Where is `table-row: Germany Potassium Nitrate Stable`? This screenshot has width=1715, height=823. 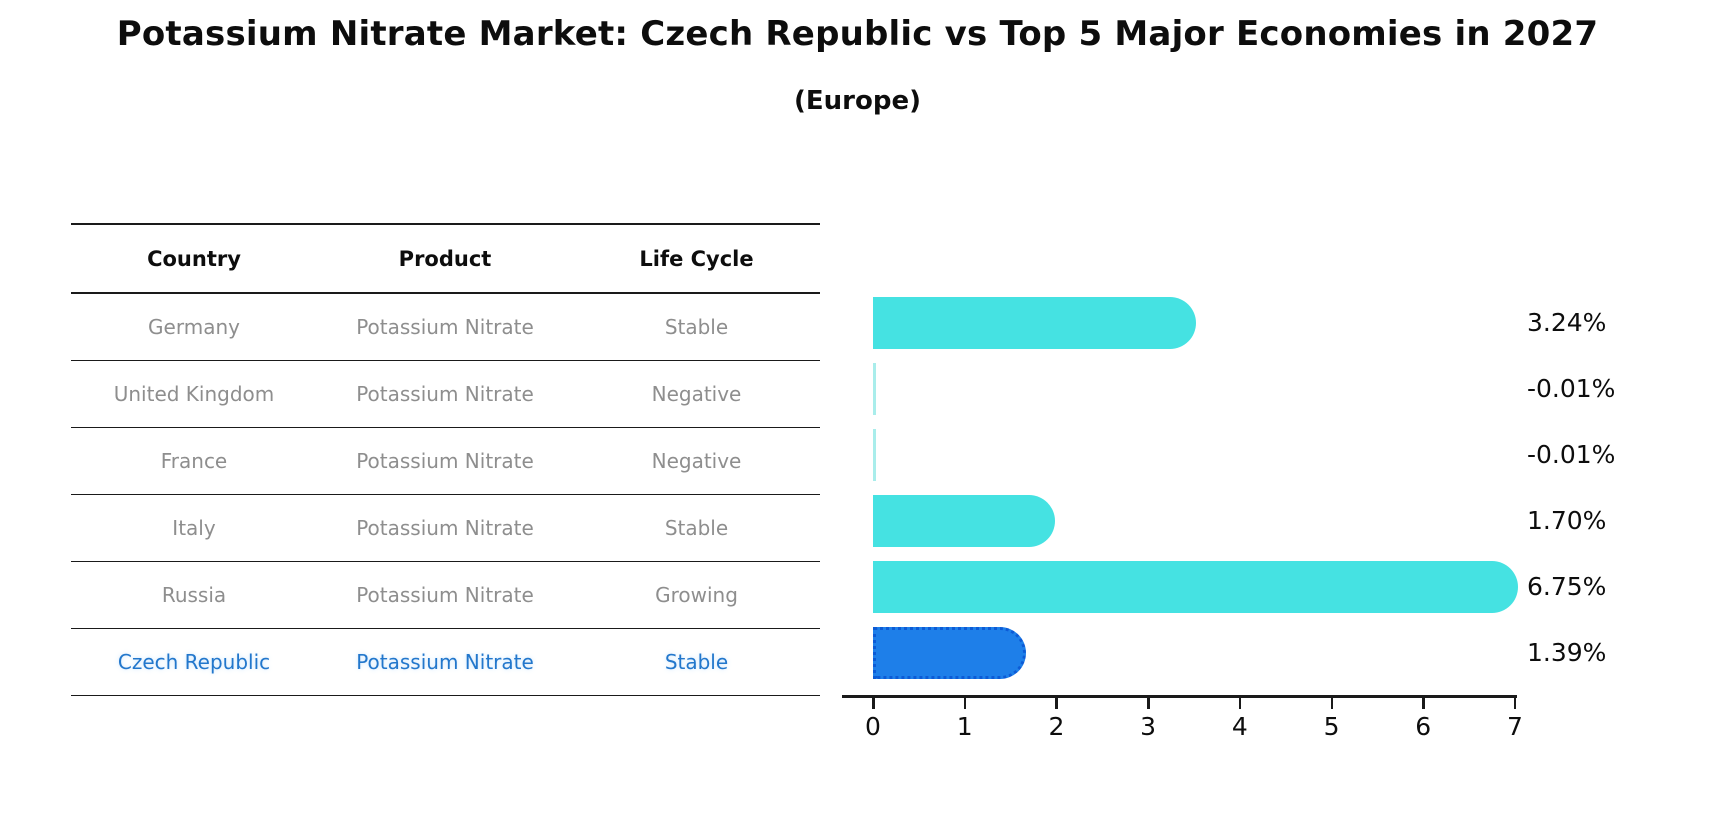 table-row: Germany Potassium Nitrate Stable is located at coordinates (445, 327).